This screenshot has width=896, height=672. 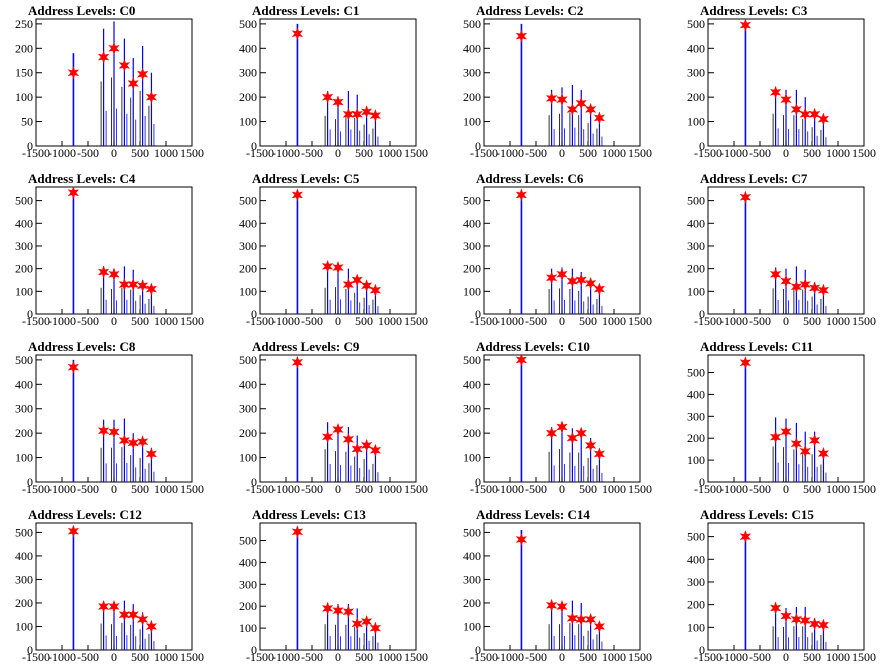 What do you see at coordinates (82, 178) in the screenshot?
I see `chart-title: Address Levels: C4` at bounding box center [82, 178].